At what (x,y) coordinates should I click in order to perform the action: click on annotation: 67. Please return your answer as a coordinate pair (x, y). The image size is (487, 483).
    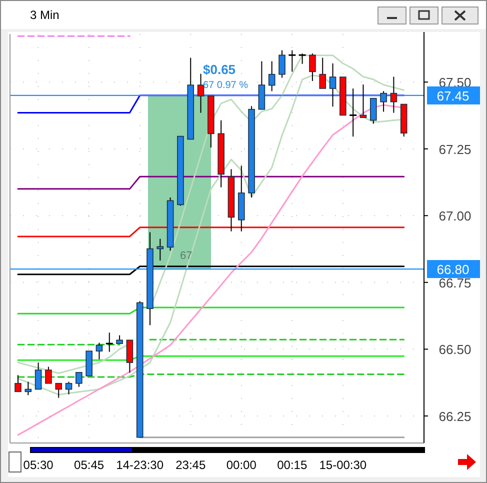
    Looking at the image, I should click on (186, 256).